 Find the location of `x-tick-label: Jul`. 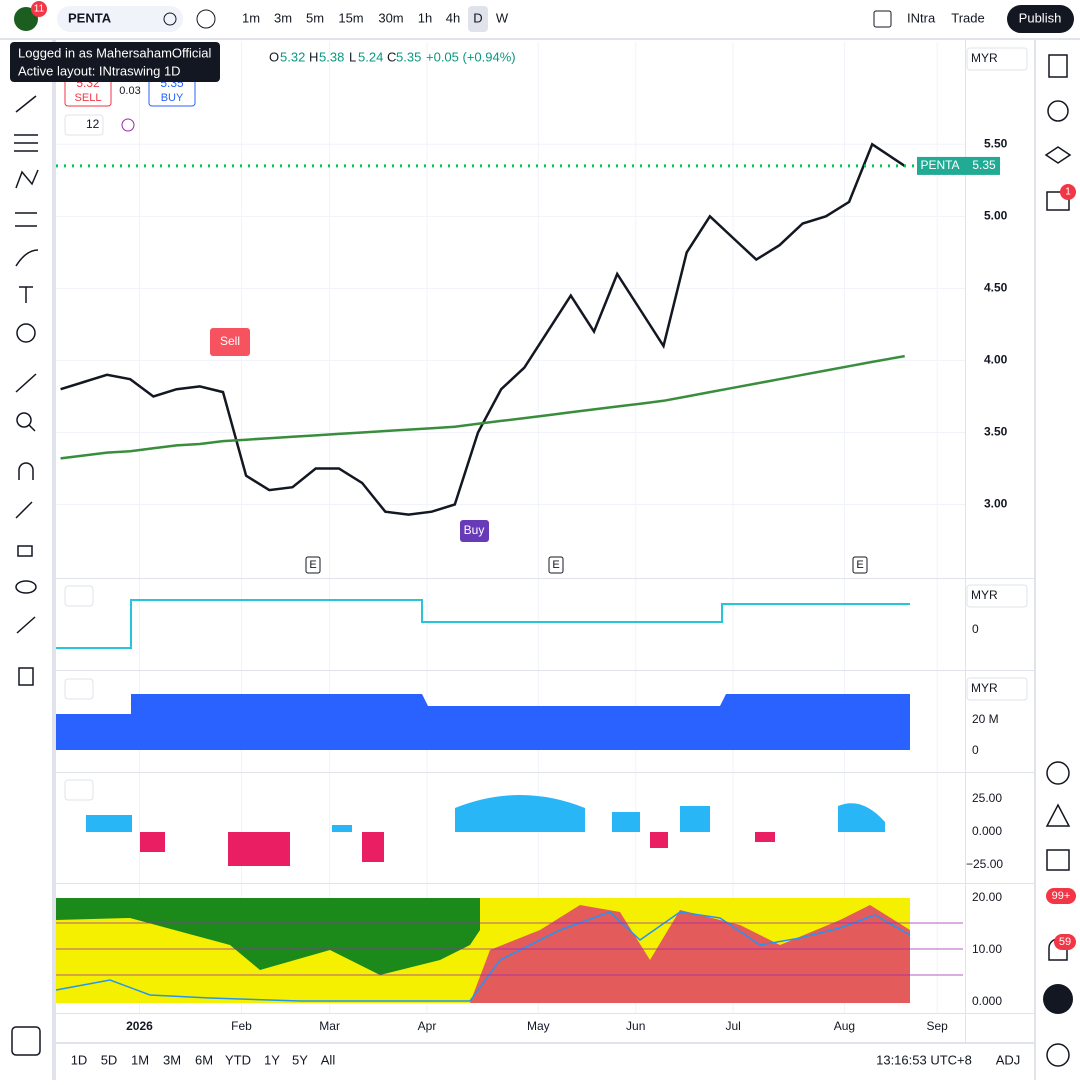

x-tick-label: Jul is located at coordinates (732, 1026).